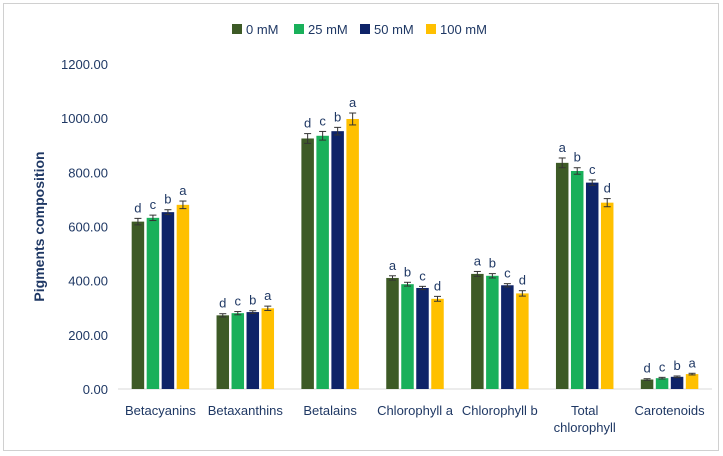 The width and height of the screenshot is (723, 456). What do you see at coordinates (39, 226) in the screenshot?
I see `y-axis-title: Pigments composition` at bounding box center [39, 226].